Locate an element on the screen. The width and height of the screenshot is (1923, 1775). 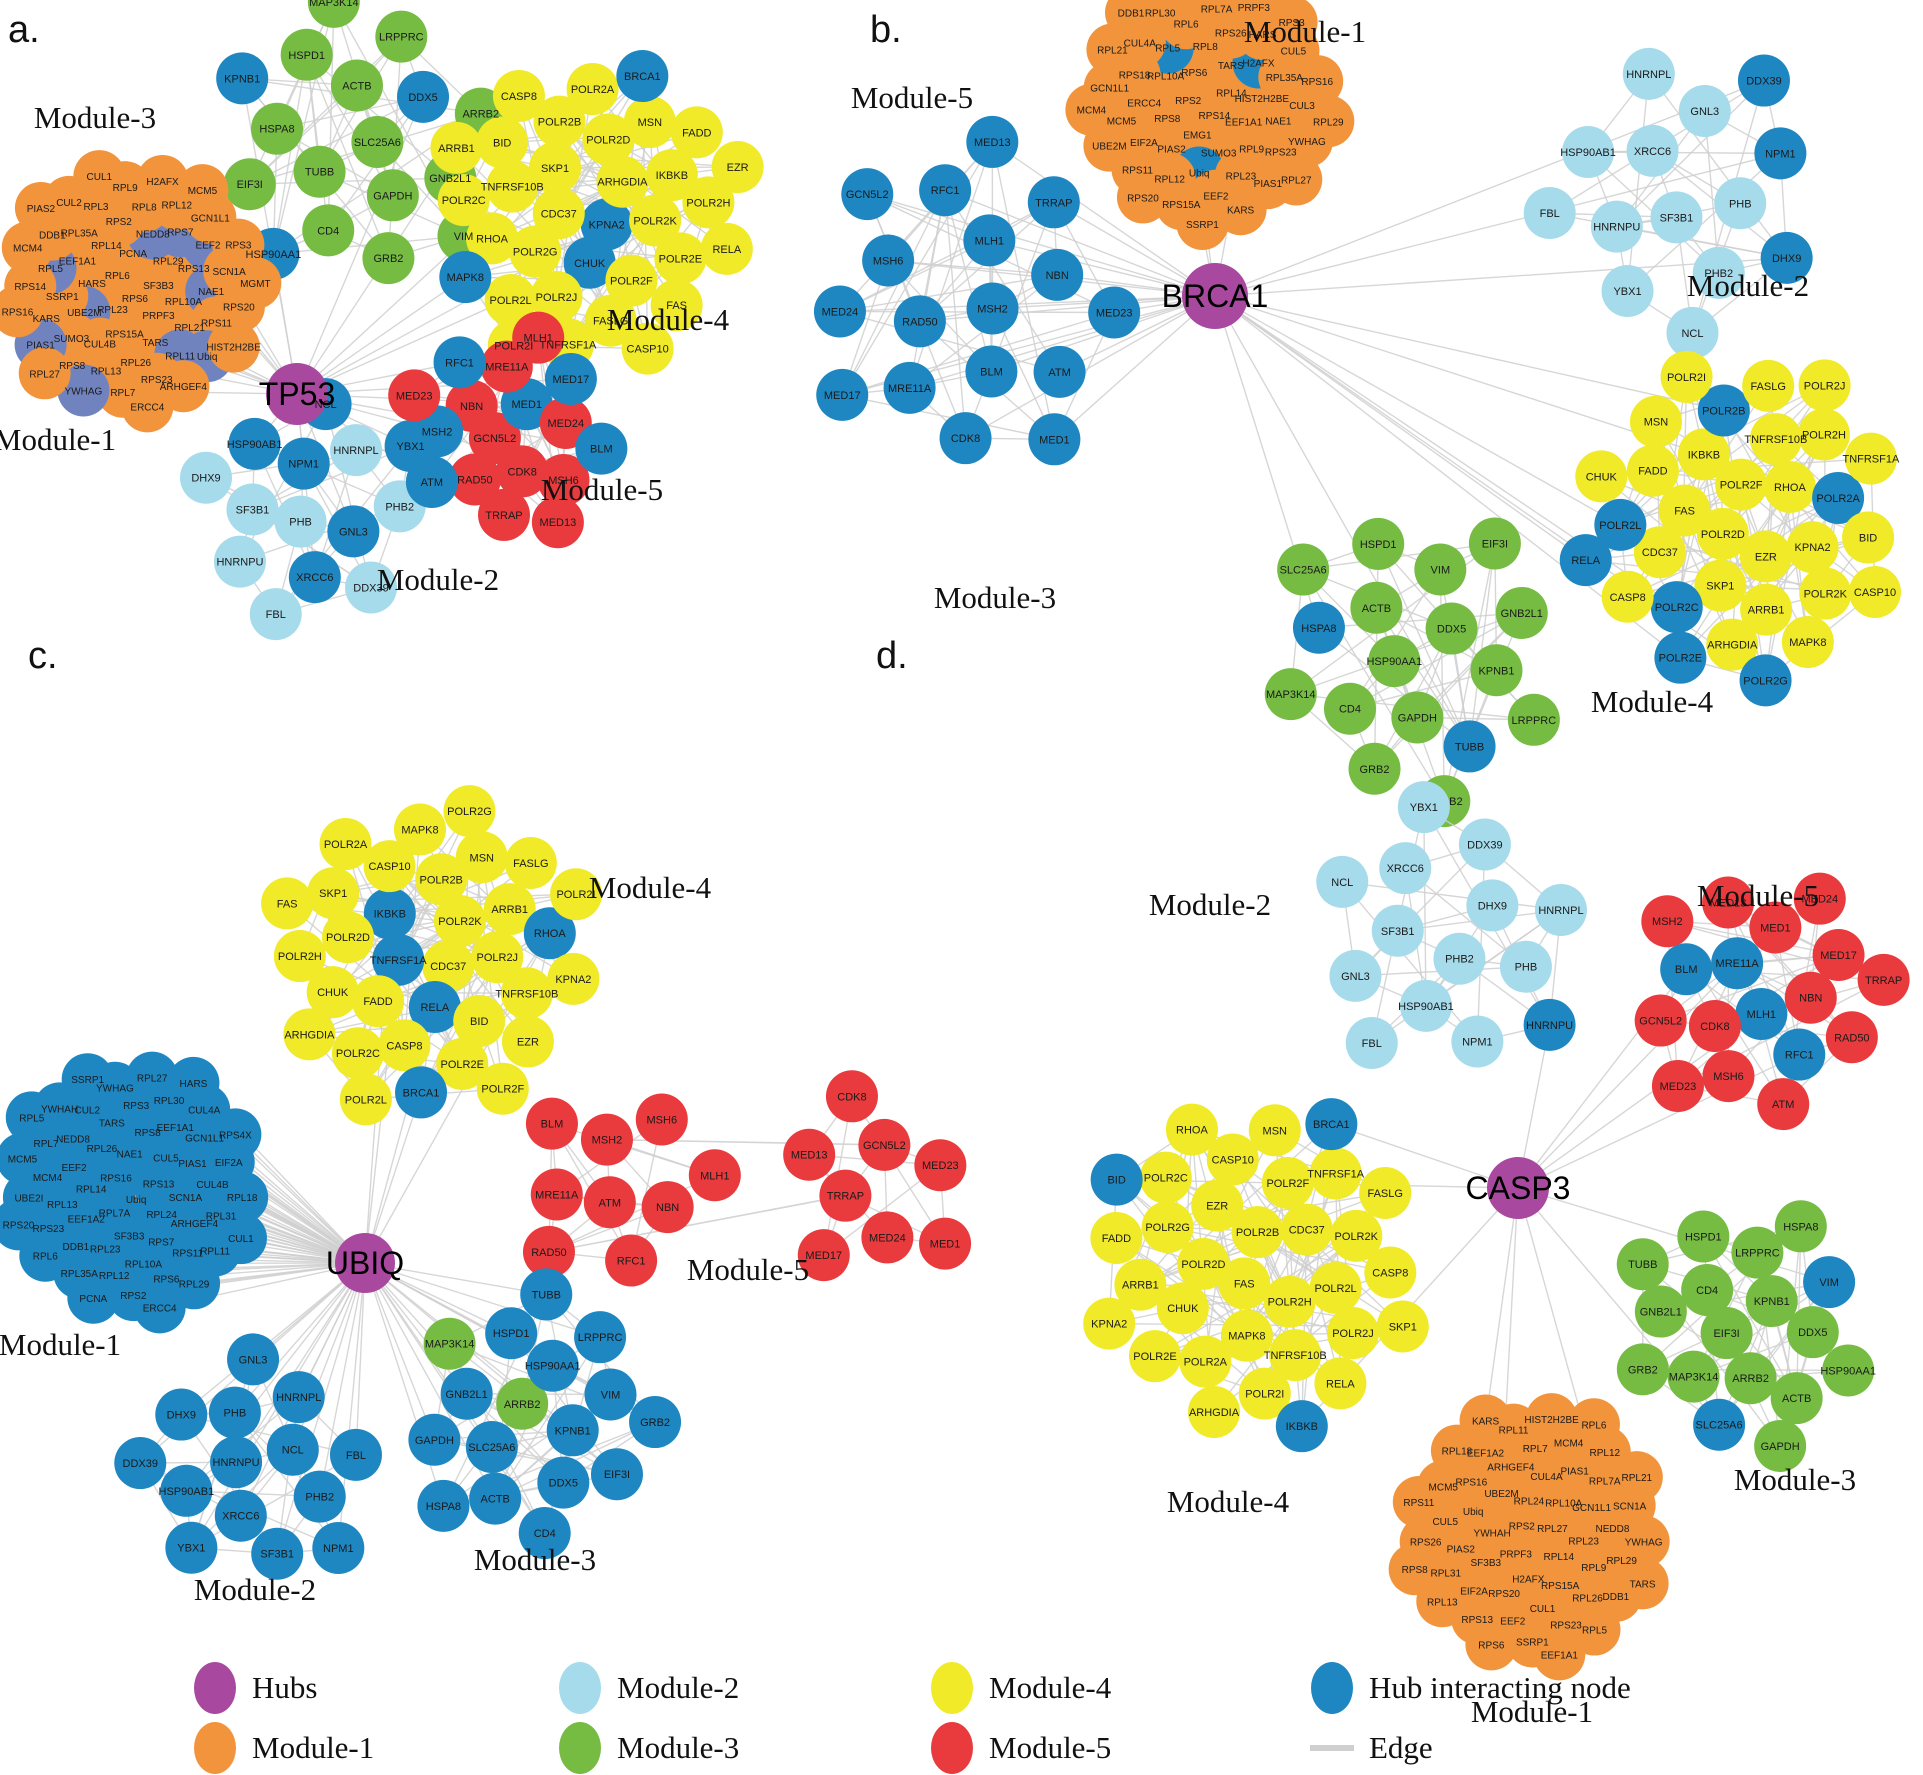
node-MAP3K14 is located at coordinates (1290, 694).